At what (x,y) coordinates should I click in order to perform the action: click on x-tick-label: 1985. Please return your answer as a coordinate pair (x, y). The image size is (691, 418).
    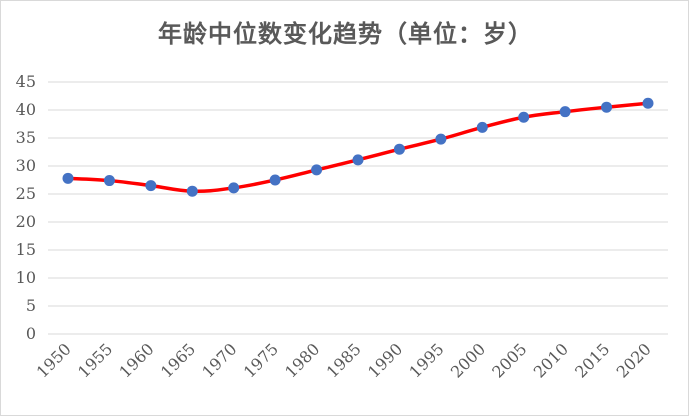
    Looking at the image, I should click on (344, 360).